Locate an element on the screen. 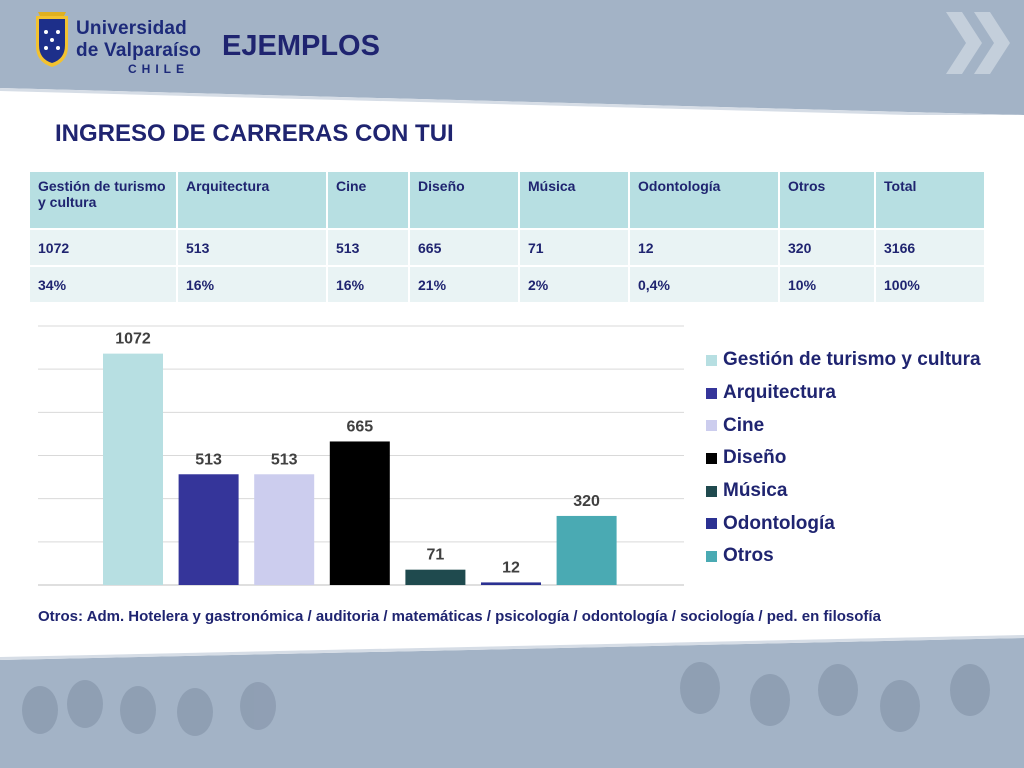  header-odontologia: Odontología is located at coordinates (704, 200).